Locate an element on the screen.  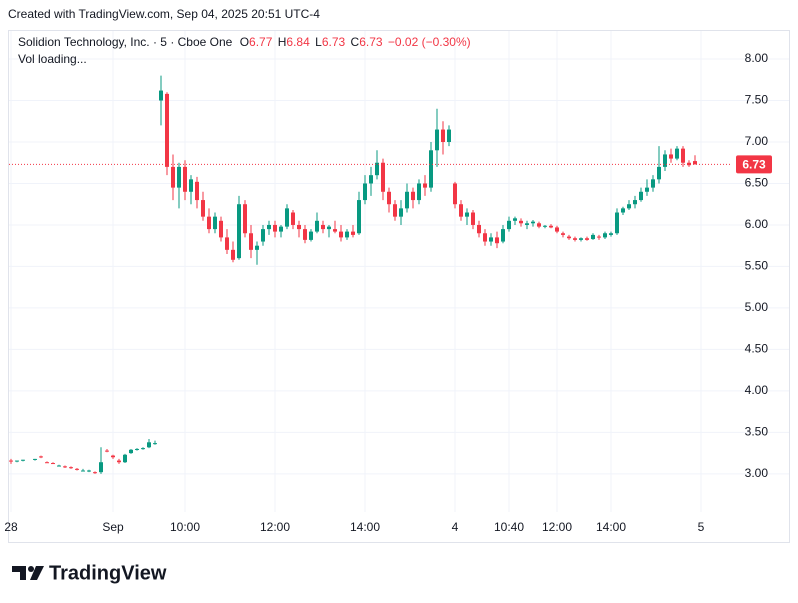
ohlc-label: L is located at coordinates (318, 42).